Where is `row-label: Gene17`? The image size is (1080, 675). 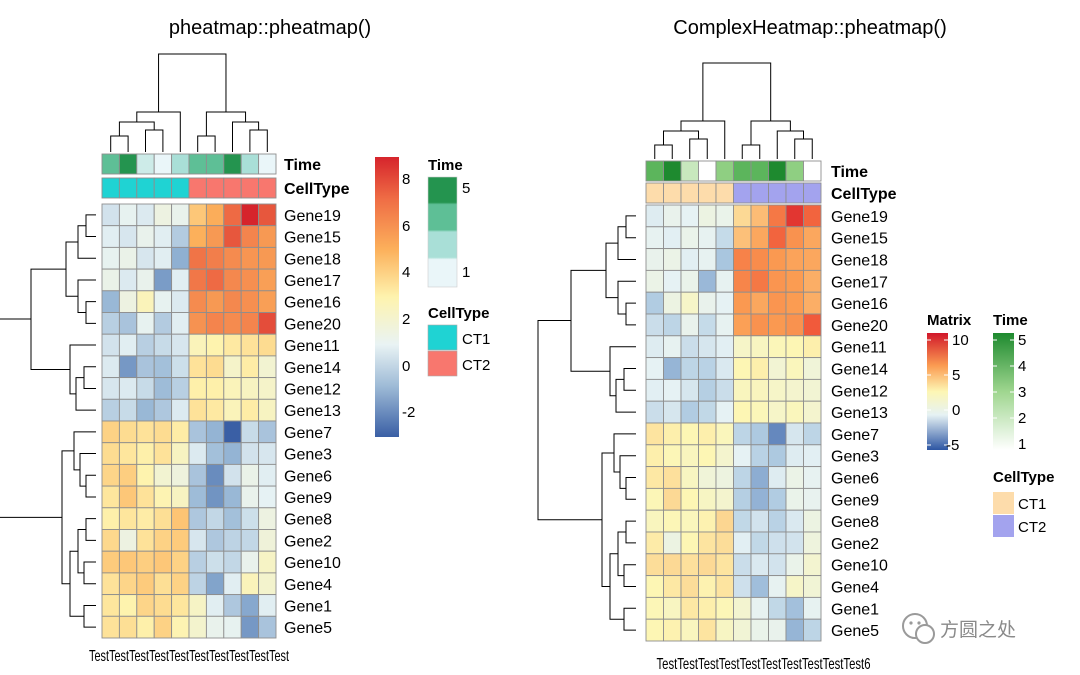 row-label: Gene17 is located at coordinates (312, 281).